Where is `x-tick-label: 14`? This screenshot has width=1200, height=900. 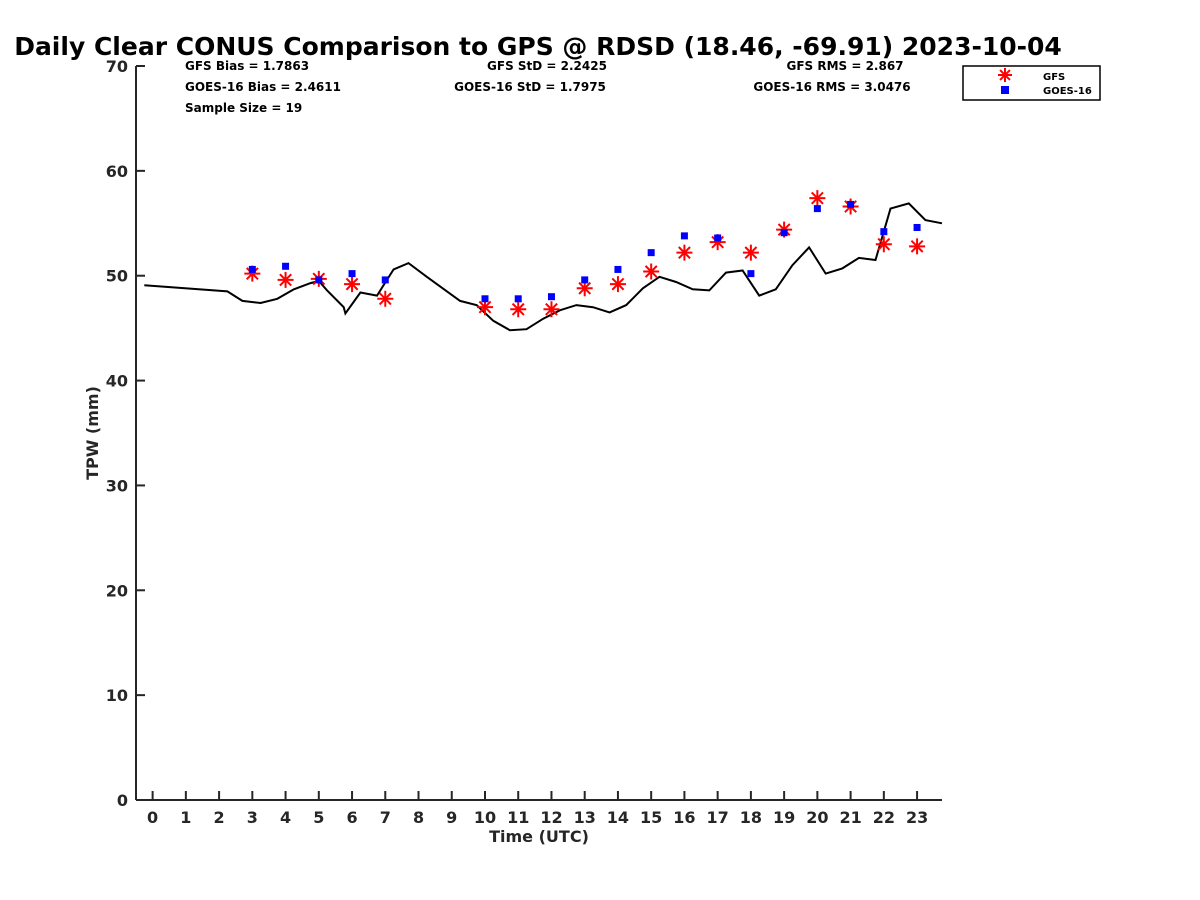 x-tick-label: 14 is located at coordinates (618, 817).